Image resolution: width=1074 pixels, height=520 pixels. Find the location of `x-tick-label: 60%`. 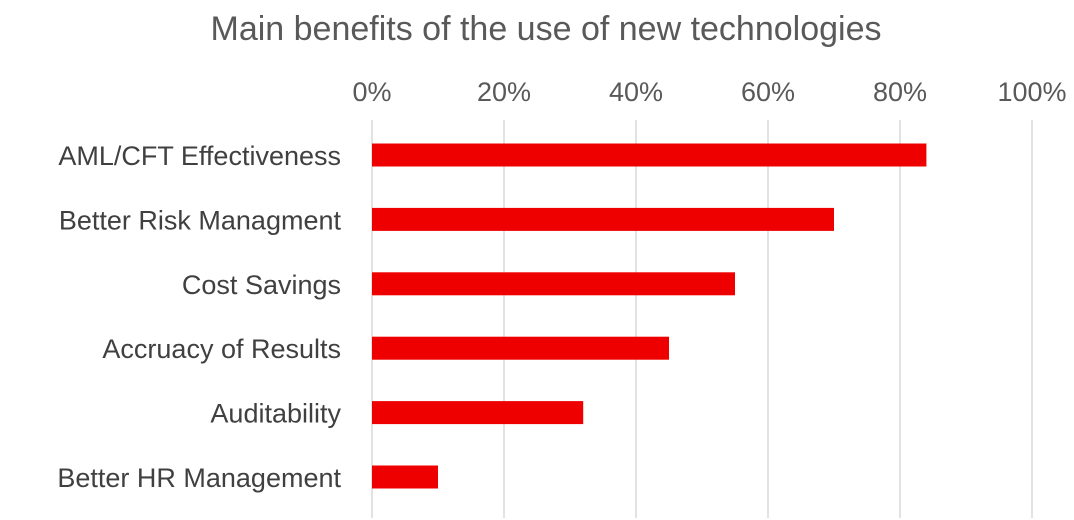

x-tick-label: 60% is located at coordinates (768, 92).